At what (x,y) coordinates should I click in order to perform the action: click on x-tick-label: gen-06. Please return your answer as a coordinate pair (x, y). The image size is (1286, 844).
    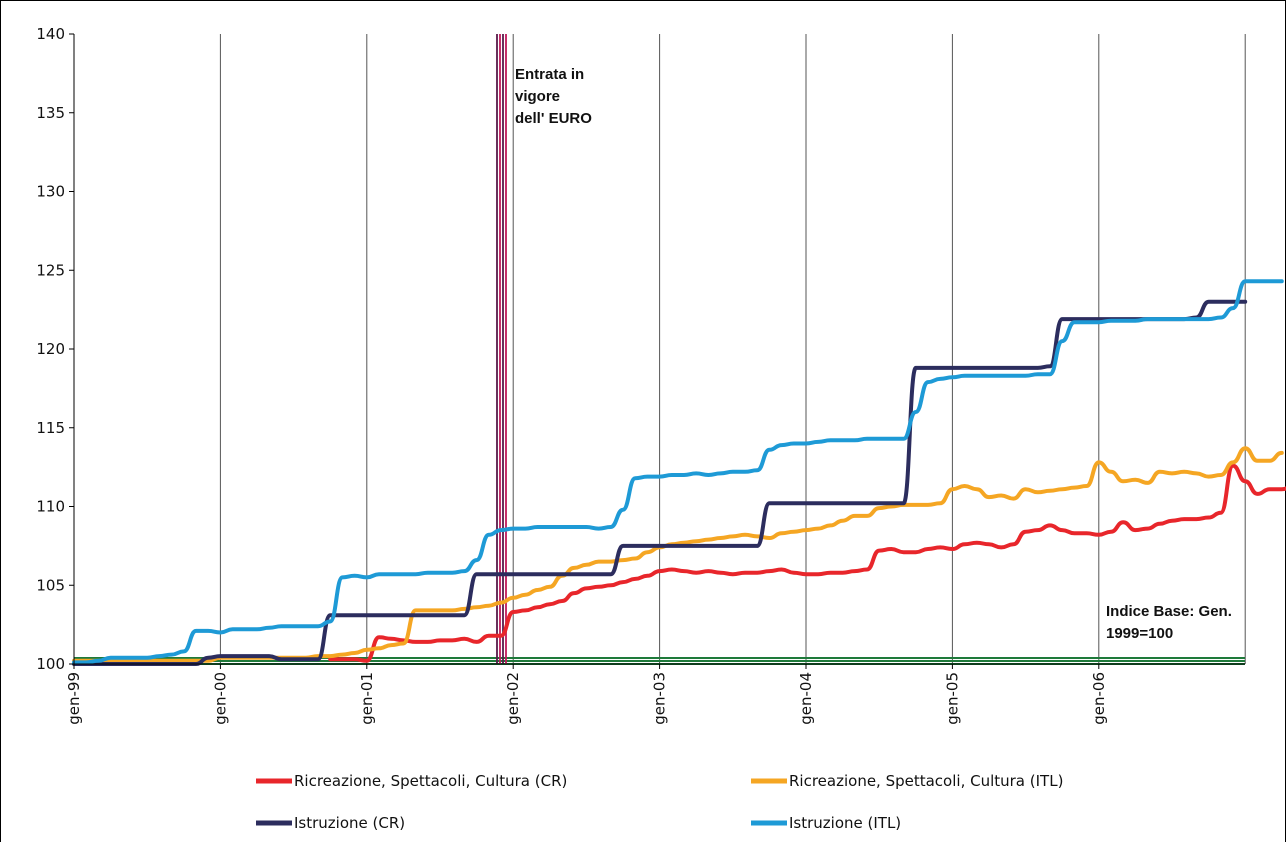
    Looking at the image, I should click on (1099, 698).